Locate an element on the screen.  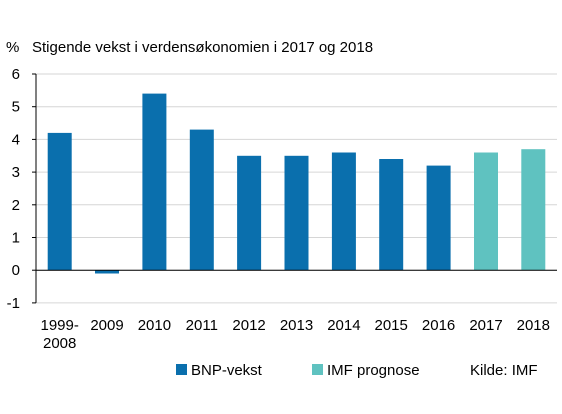
x-tick-label: 2018 is located at coordinates (533, 325).